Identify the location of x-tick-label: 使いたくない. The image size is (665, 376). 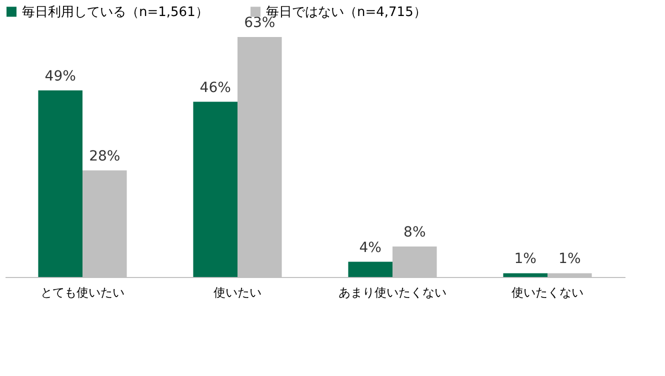
(548, 293).